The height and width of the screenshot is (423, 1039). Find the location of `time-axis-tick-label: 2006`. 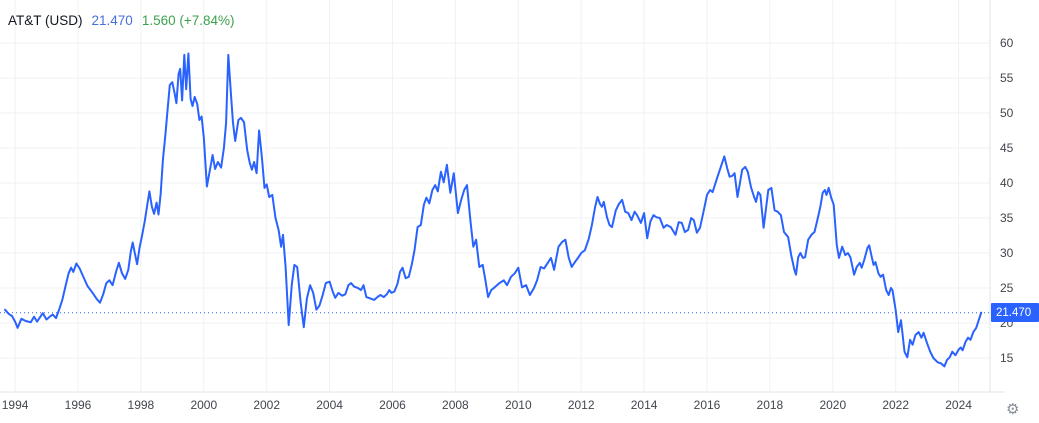

time-axis-tick-label: 2006 is located at coordinates (392, 405).